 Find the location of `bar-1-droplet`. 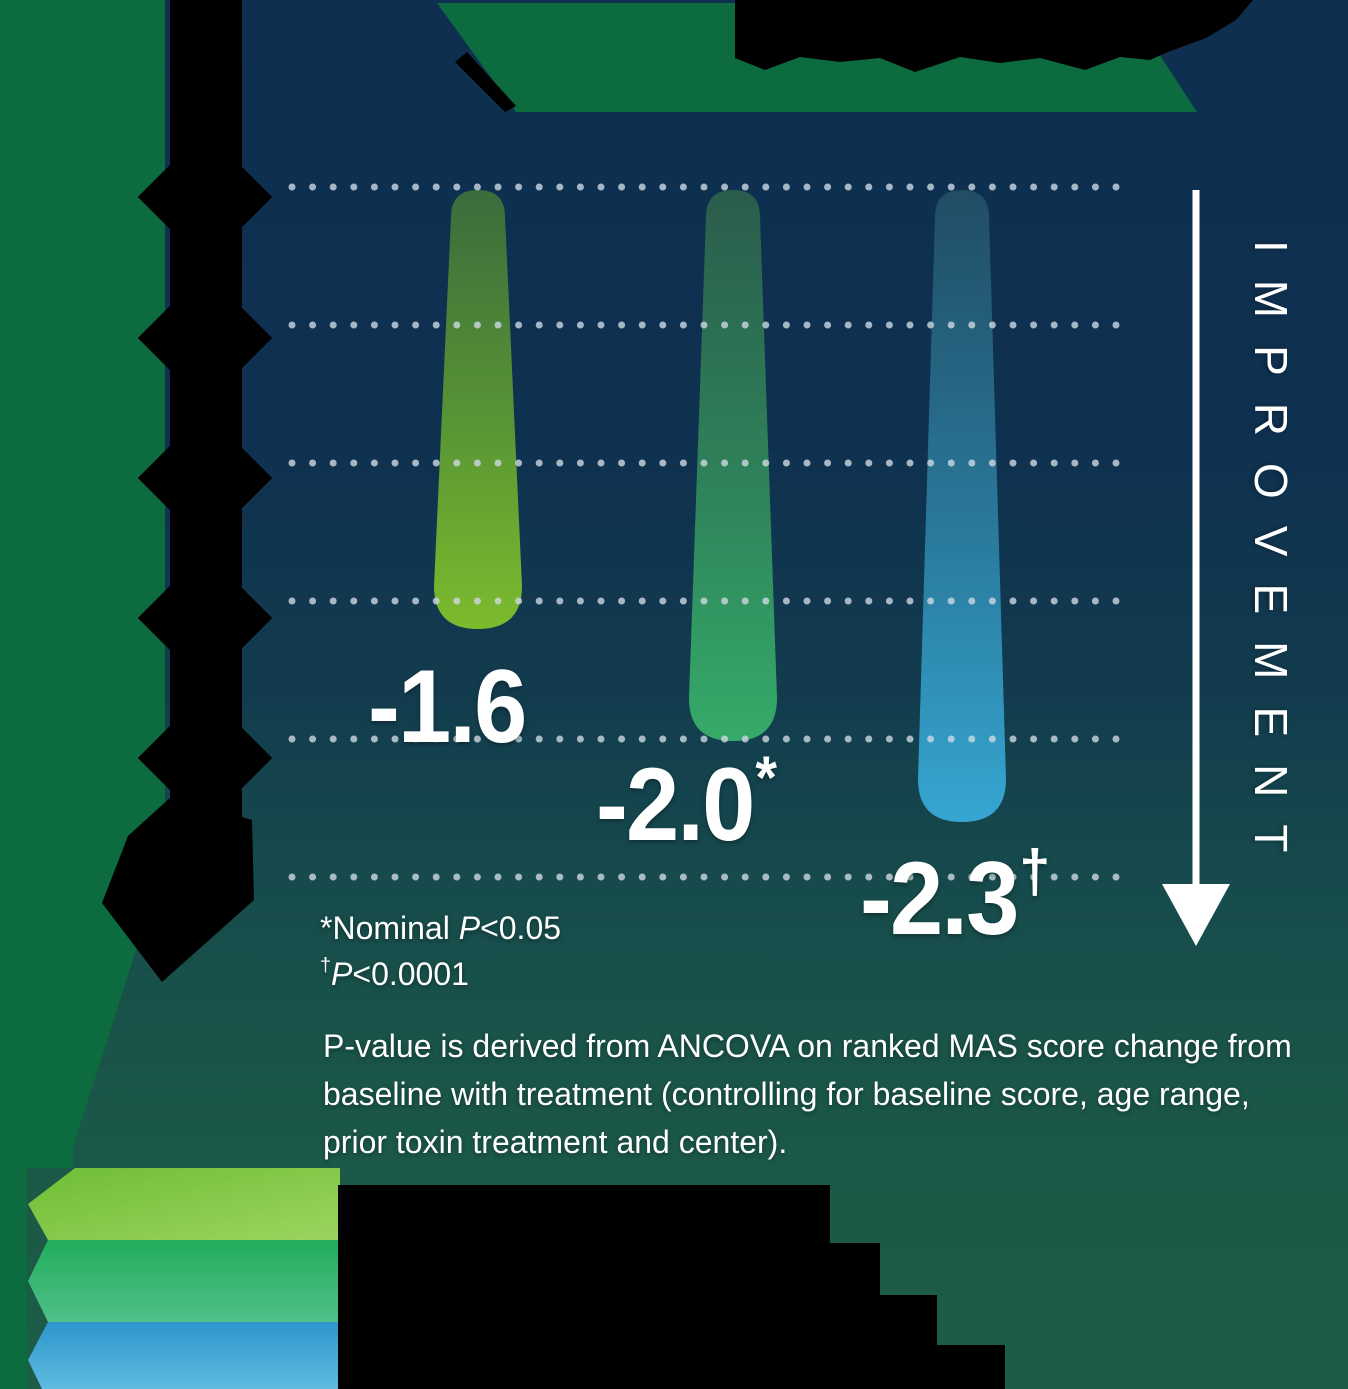

bar-1-droplet is located at coordinates (478, 409).